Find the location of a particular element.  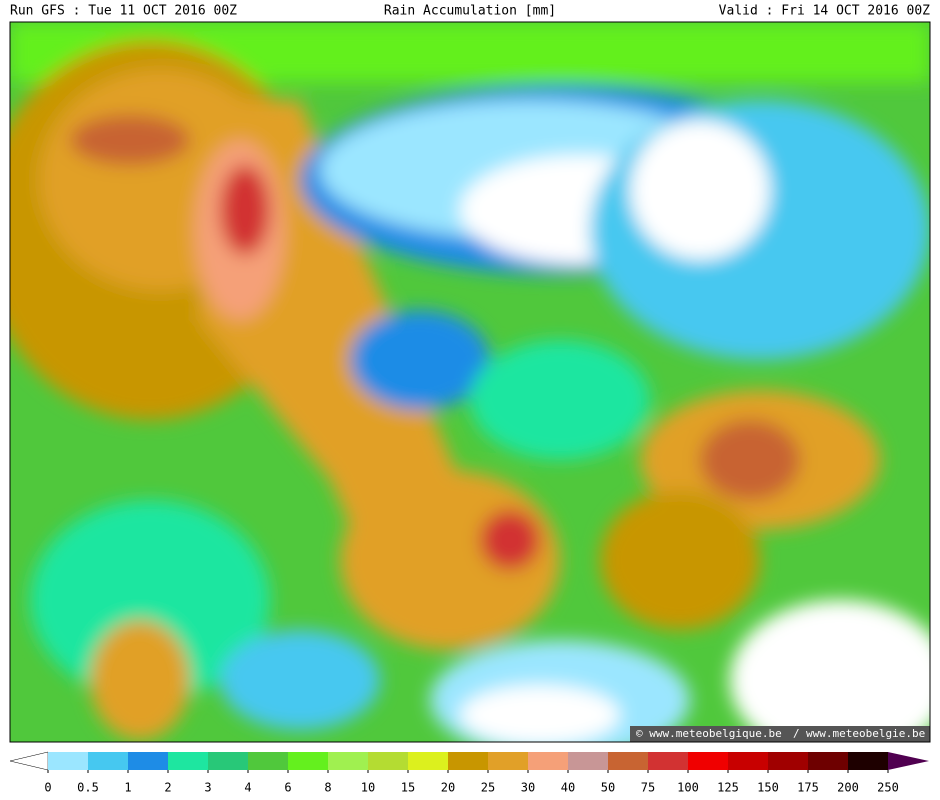

colorbar-tick-label: 25 is located at coordinates (488, 788).